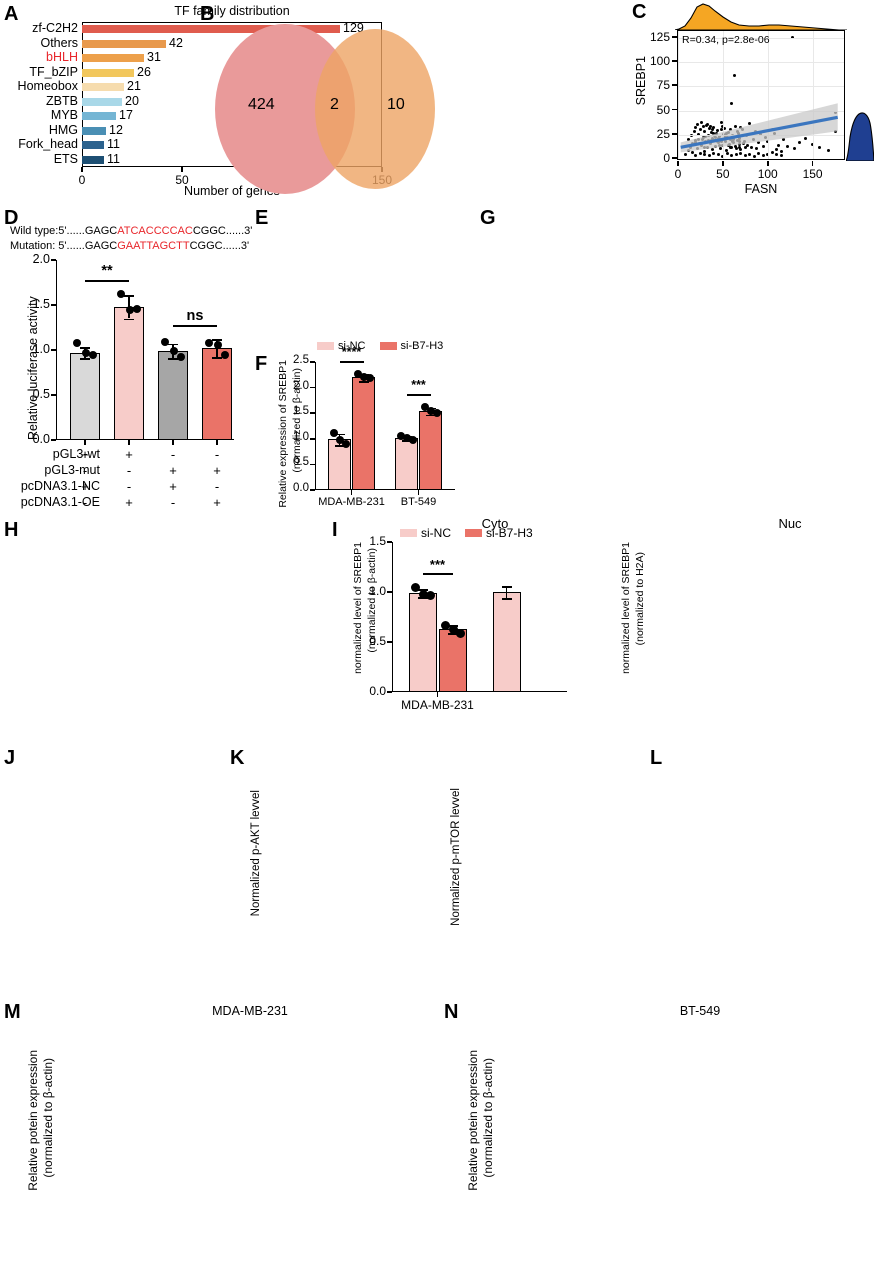  I want to click on y-tick-label: 2.0, so click(301, 385).